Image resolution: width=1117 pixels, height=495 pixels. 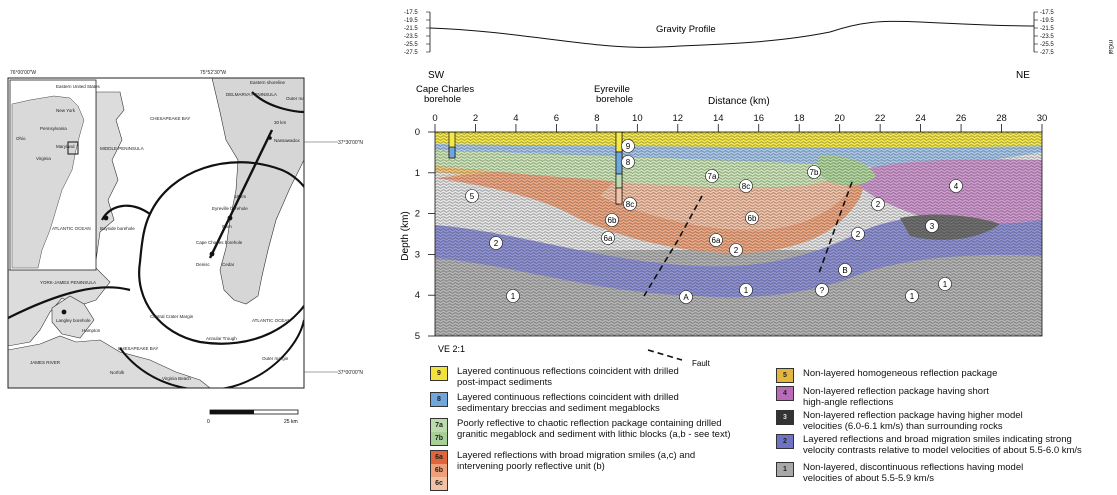 What do you see at coordinates (138, 348) in the screenshot?
I see `map-label-chesapeake-bay-bottom: CHESAPEAKE BAY` at bounding box center [138, 348].